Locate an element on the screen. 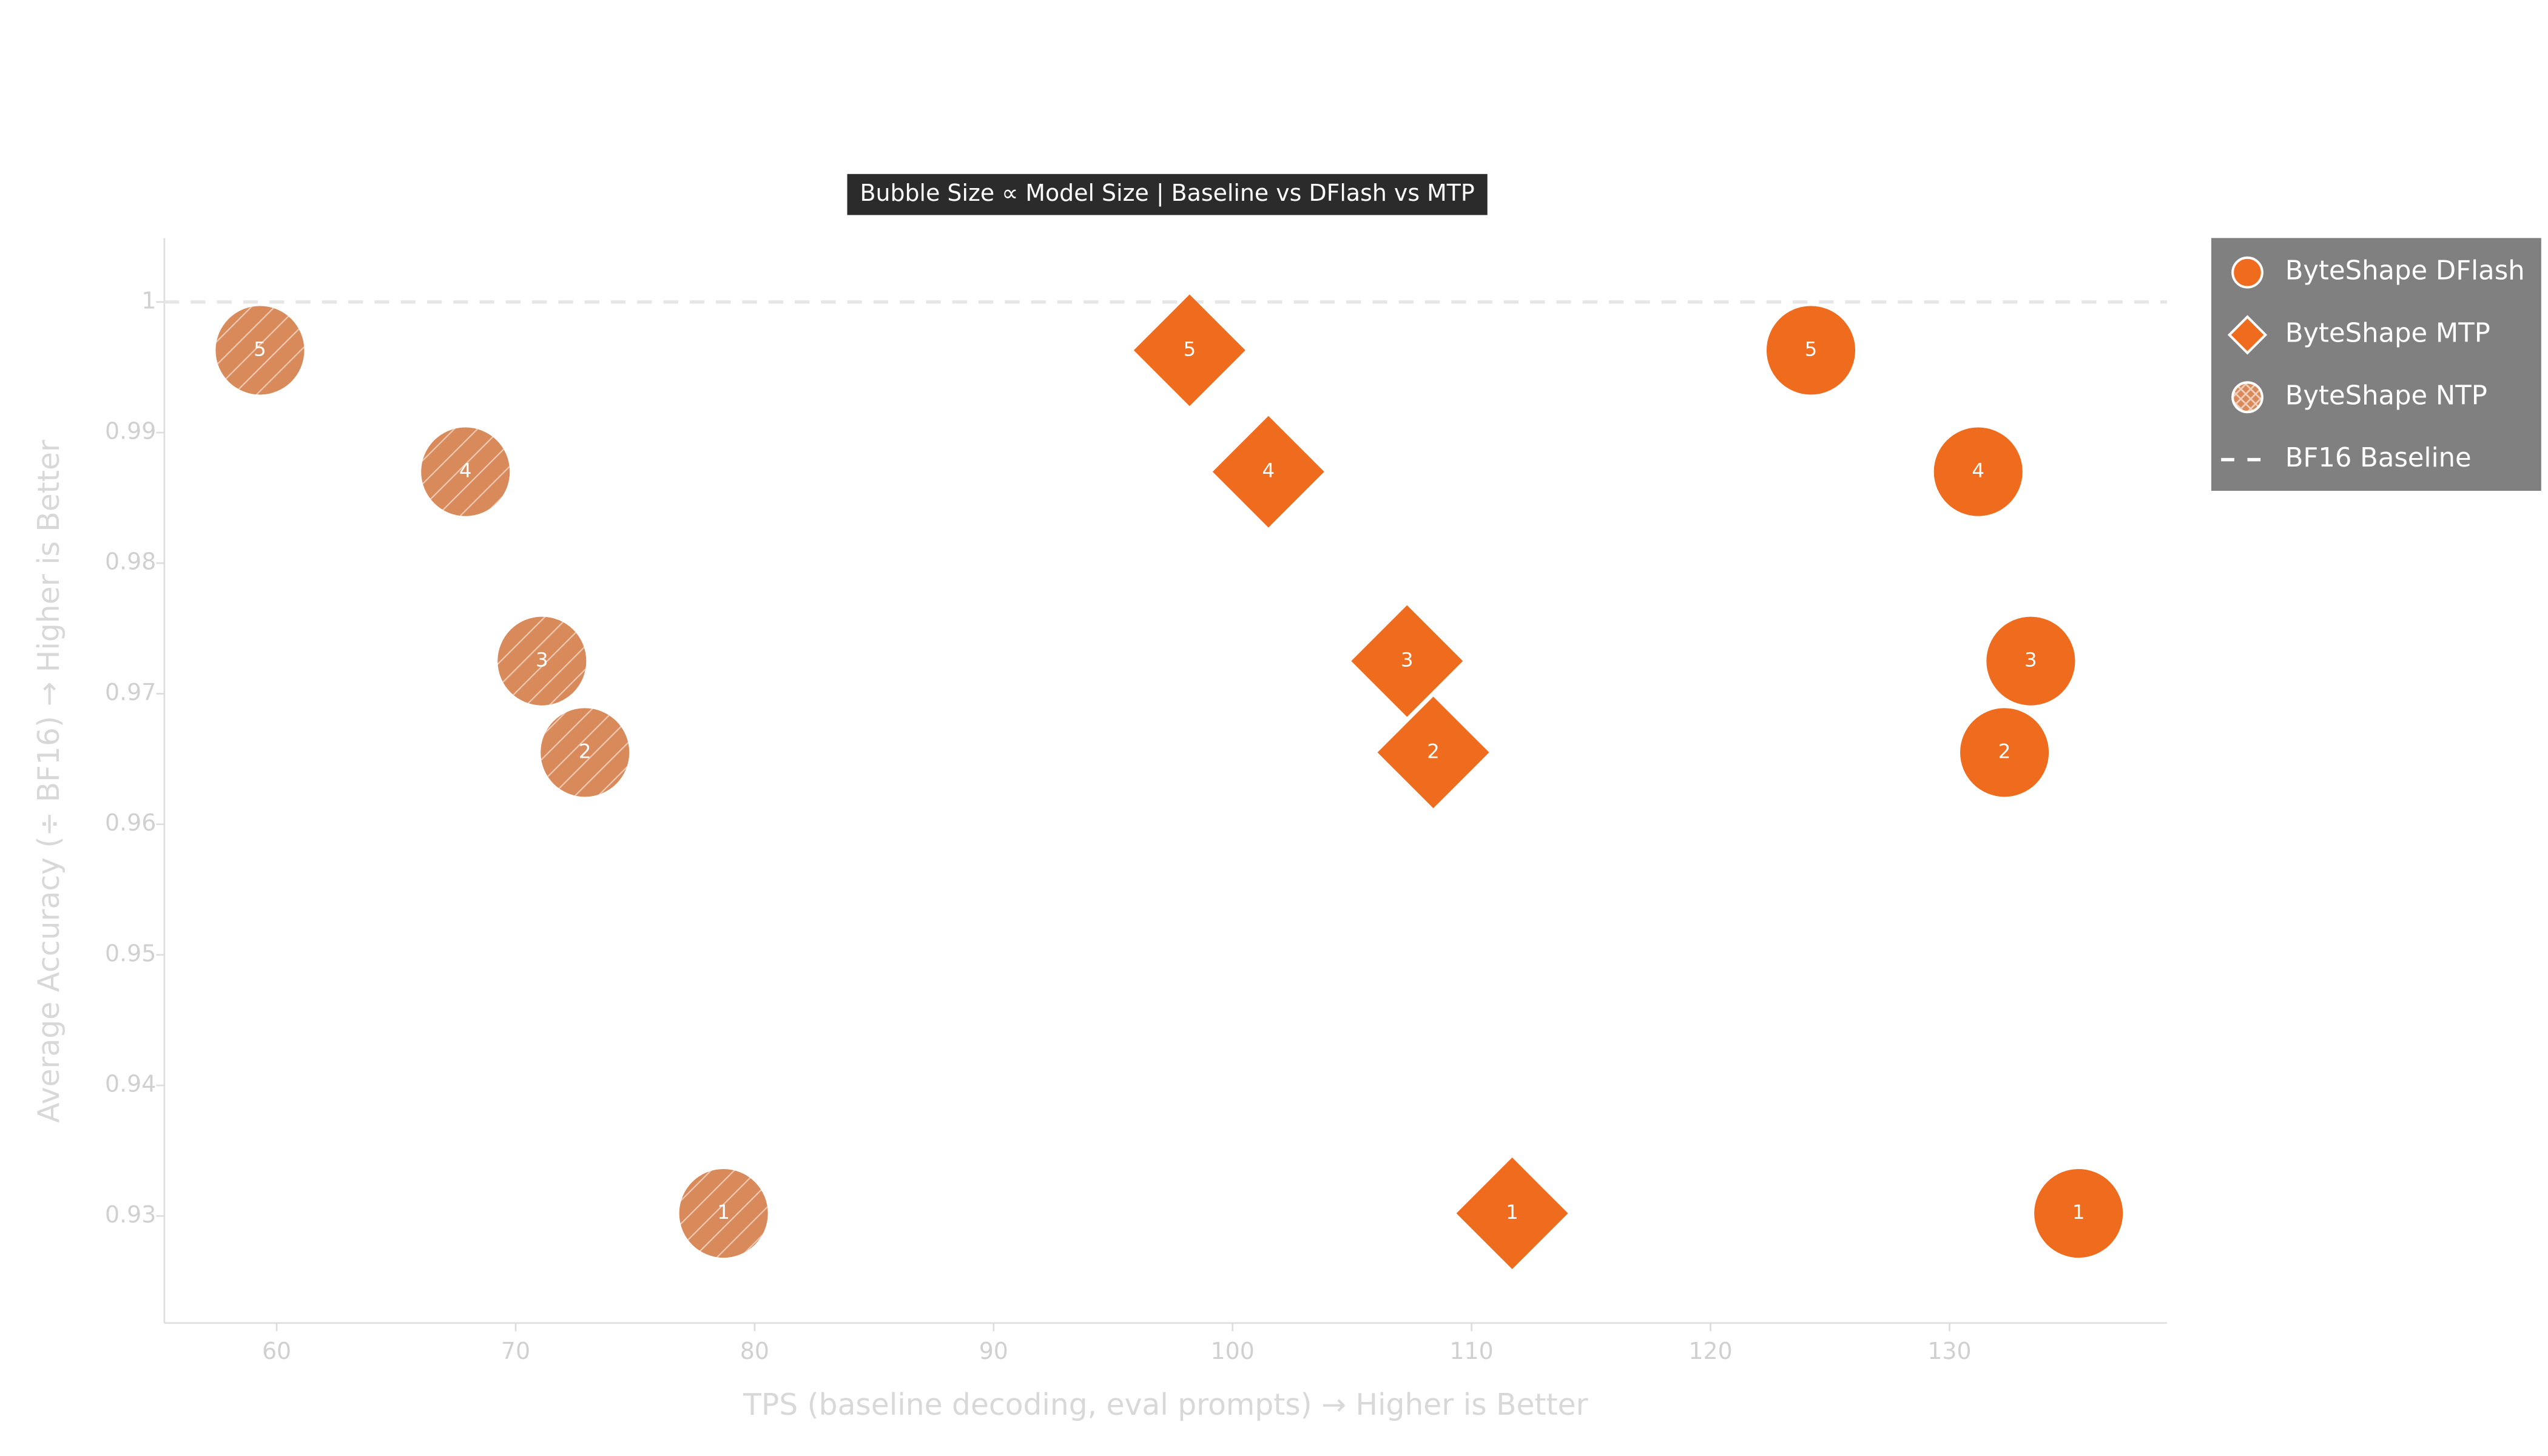  legend-label: ByteShape MTP is located at coordinates (2387, 333).